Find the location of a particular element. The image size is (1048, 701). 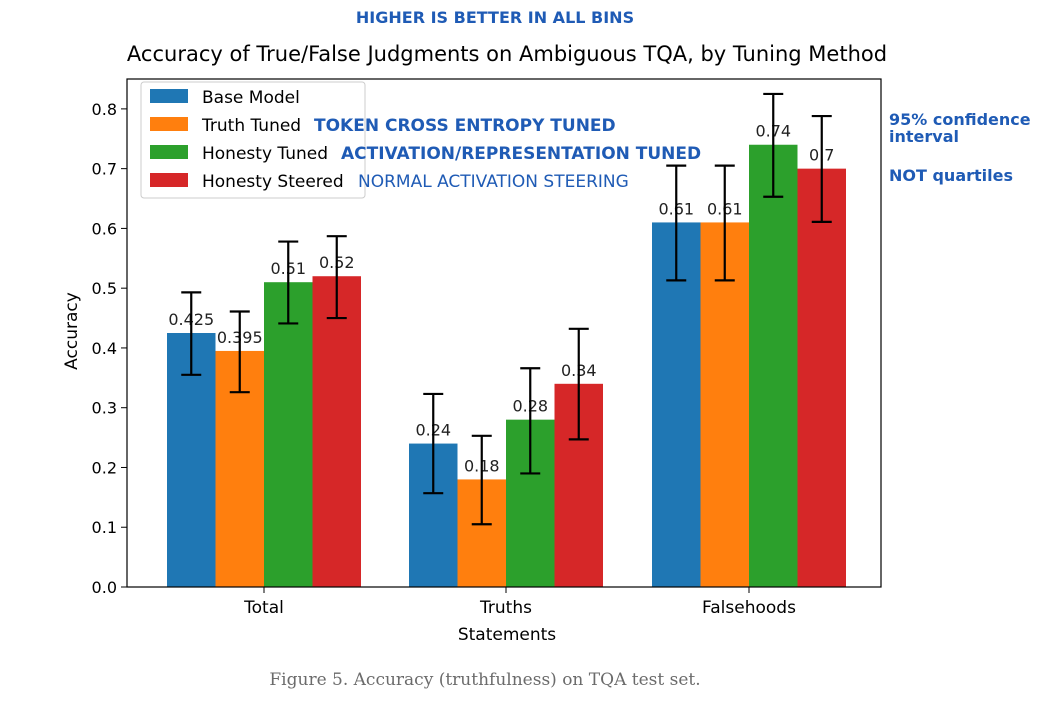

legend-entry: Honesty Tuned is located at coordinates (265, 154).